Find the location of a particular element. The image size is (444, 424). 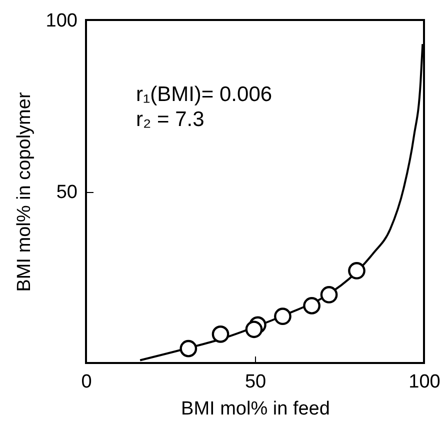

y-axis-title: BMI mol% in copolymer is located at coordinates (24, 192).